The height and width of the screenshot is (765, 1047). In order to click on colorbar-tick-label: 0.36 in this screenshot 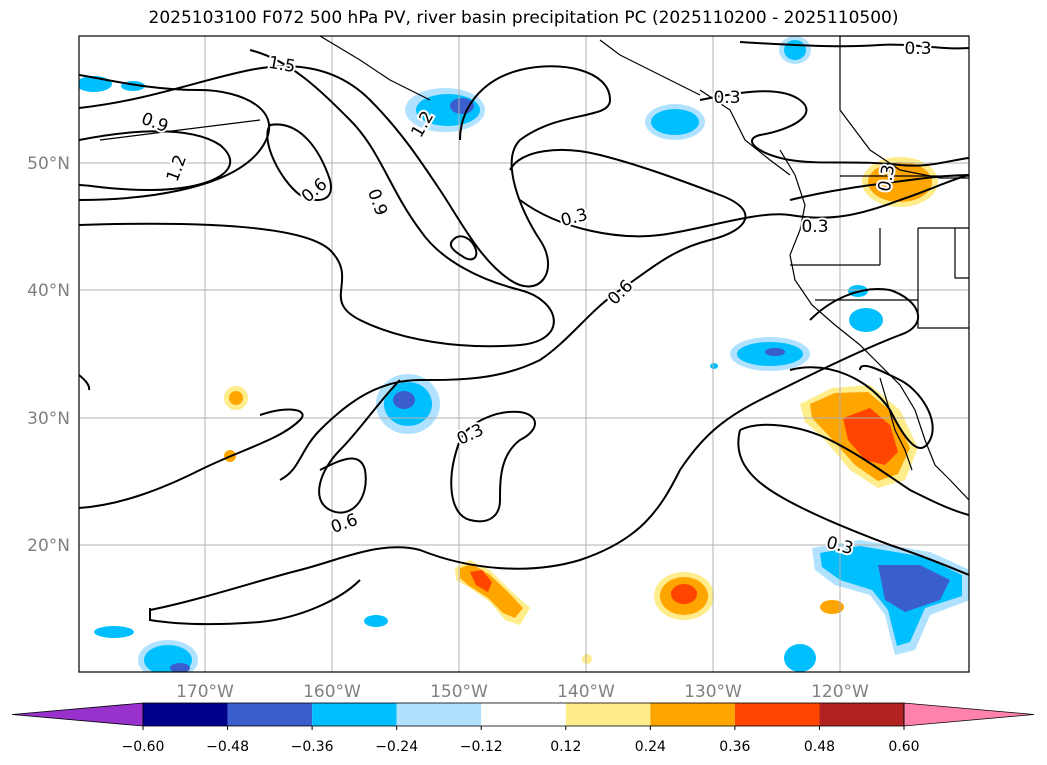, I will do `click(734, 747)`.